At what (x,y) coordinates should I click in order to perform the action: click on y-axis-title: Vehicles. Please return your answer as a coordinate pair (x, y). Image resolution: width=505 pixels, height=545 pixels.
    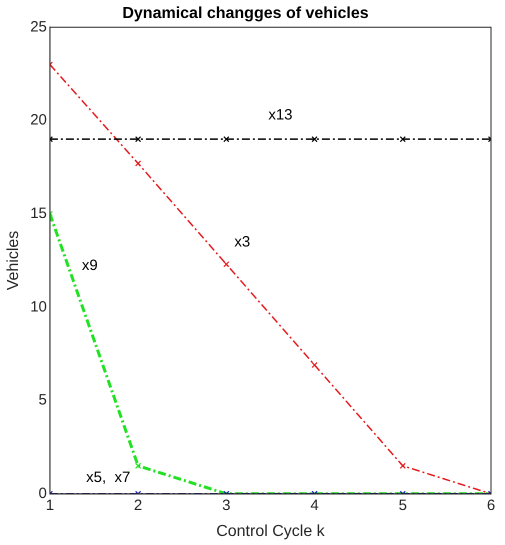
    Looking at the image, I should click on (13, 260).